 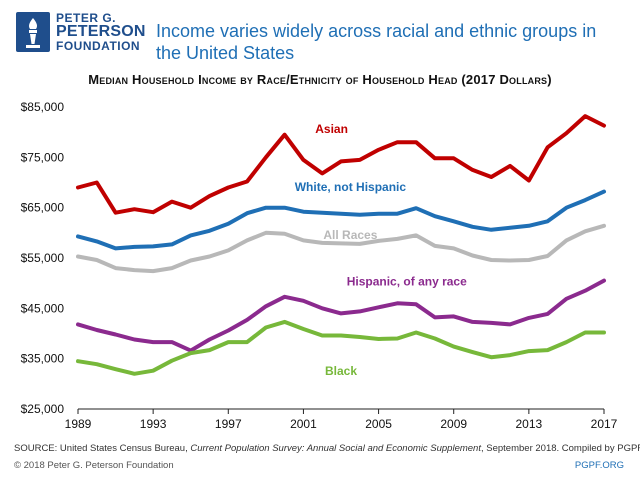 I want to click on x-tick-label: 1993, so click(x=153, y=424).